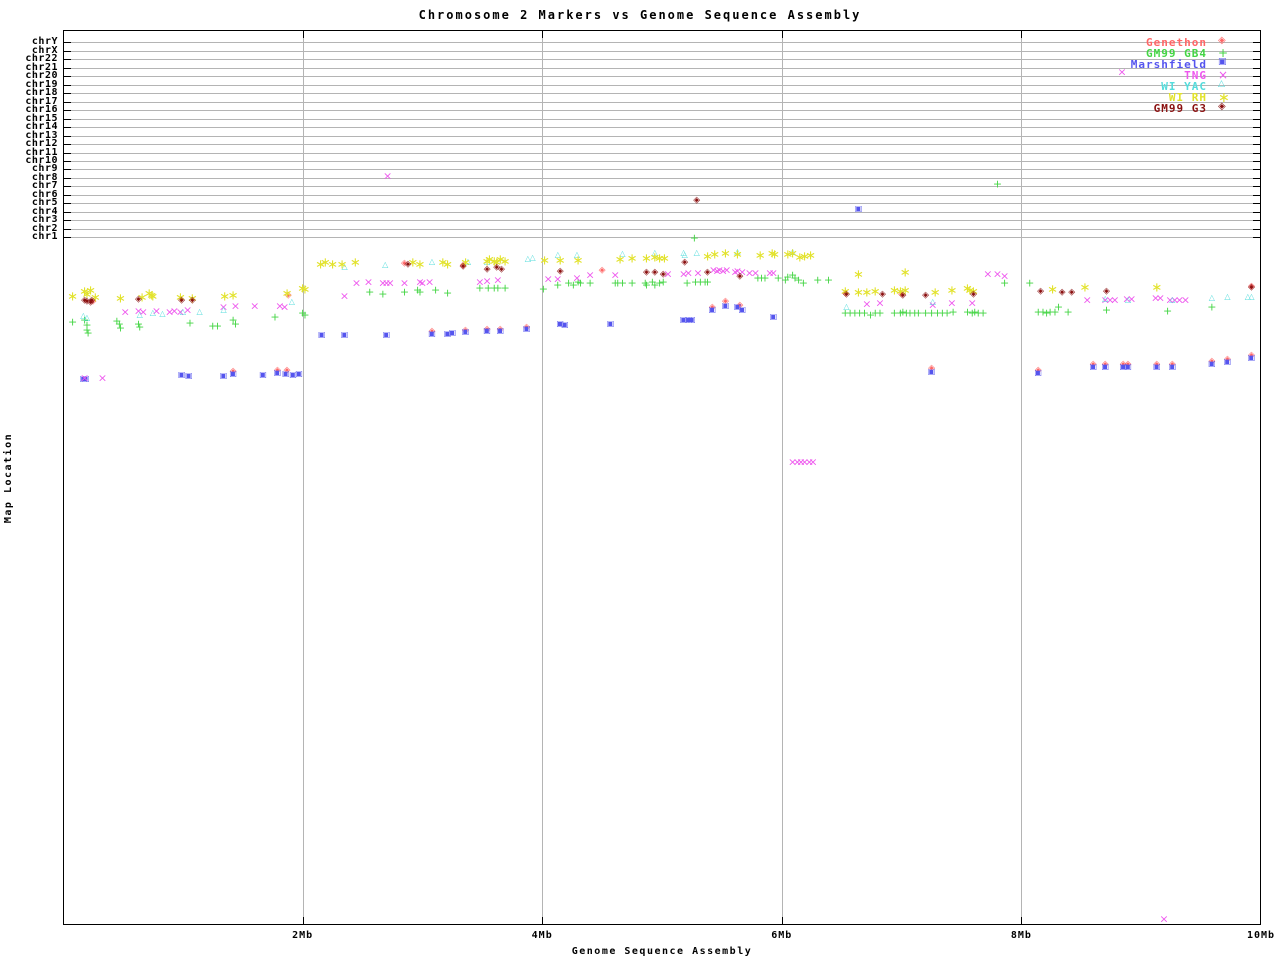 The width and height of the screenshot is (1280, 960). I want to click on x-tick-label: 10Mb, so click(1261, 935).